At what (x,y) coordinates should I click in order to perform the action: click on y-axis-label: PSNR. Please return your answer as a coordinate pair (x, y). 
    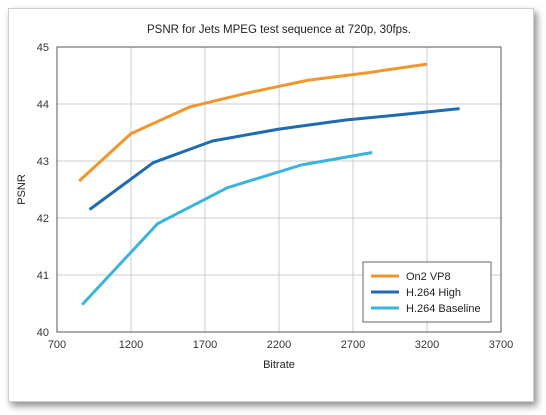
    Looking at the image, I should click on (22, 189).